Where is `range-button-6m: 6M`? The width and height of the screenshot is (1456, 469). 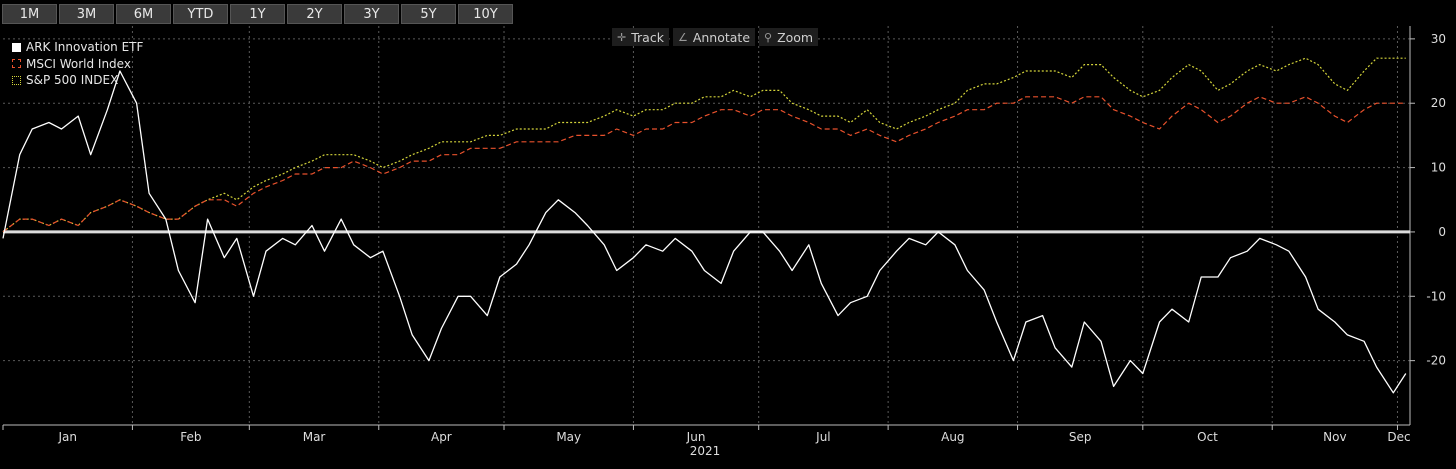
range-button-6m: 6M is located at coordinates (143, 14).